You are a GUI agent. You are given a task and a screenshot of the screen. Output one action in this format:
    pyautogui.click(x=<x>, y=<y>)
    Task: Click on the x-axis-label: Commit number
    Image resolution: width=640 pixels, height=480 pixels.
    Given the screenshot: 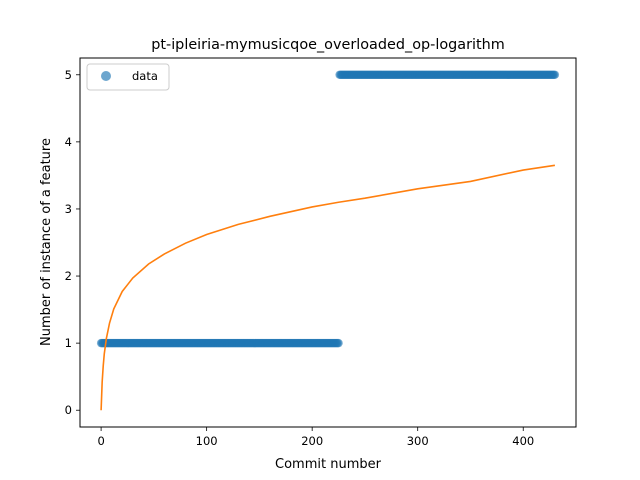 What is the action you would take?
    pyautogui.click(x=328, y=464)
    